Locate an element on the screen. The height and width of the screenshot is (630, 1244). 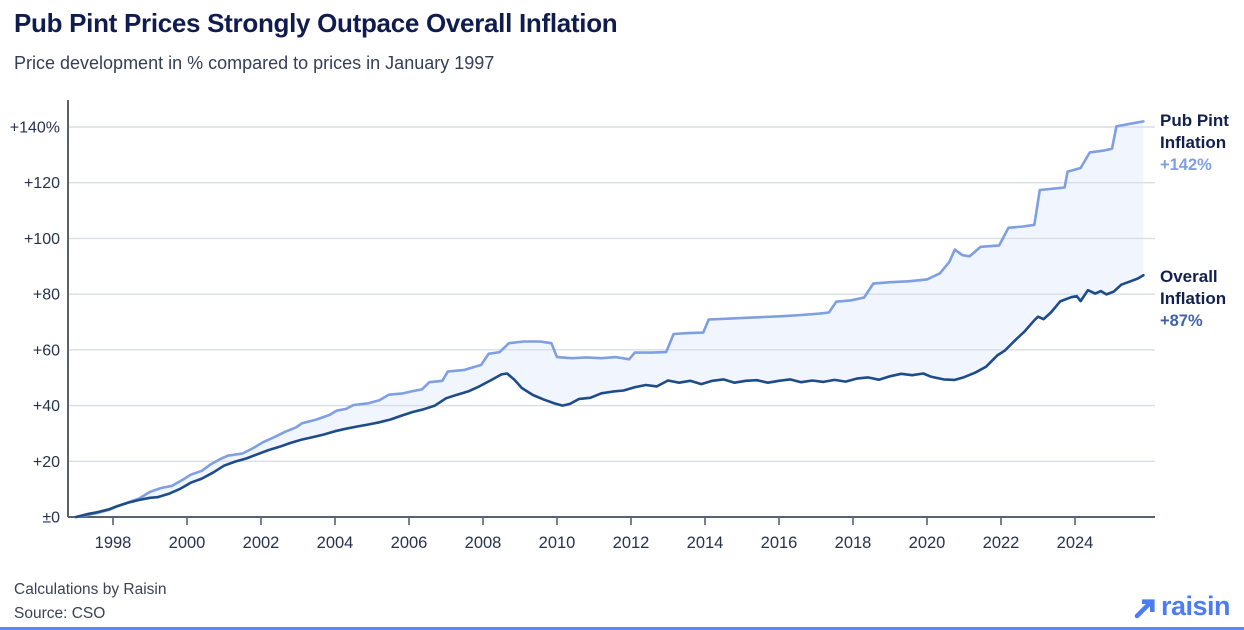
x-axis-label: 2016 is located at coordinates (779, 543).